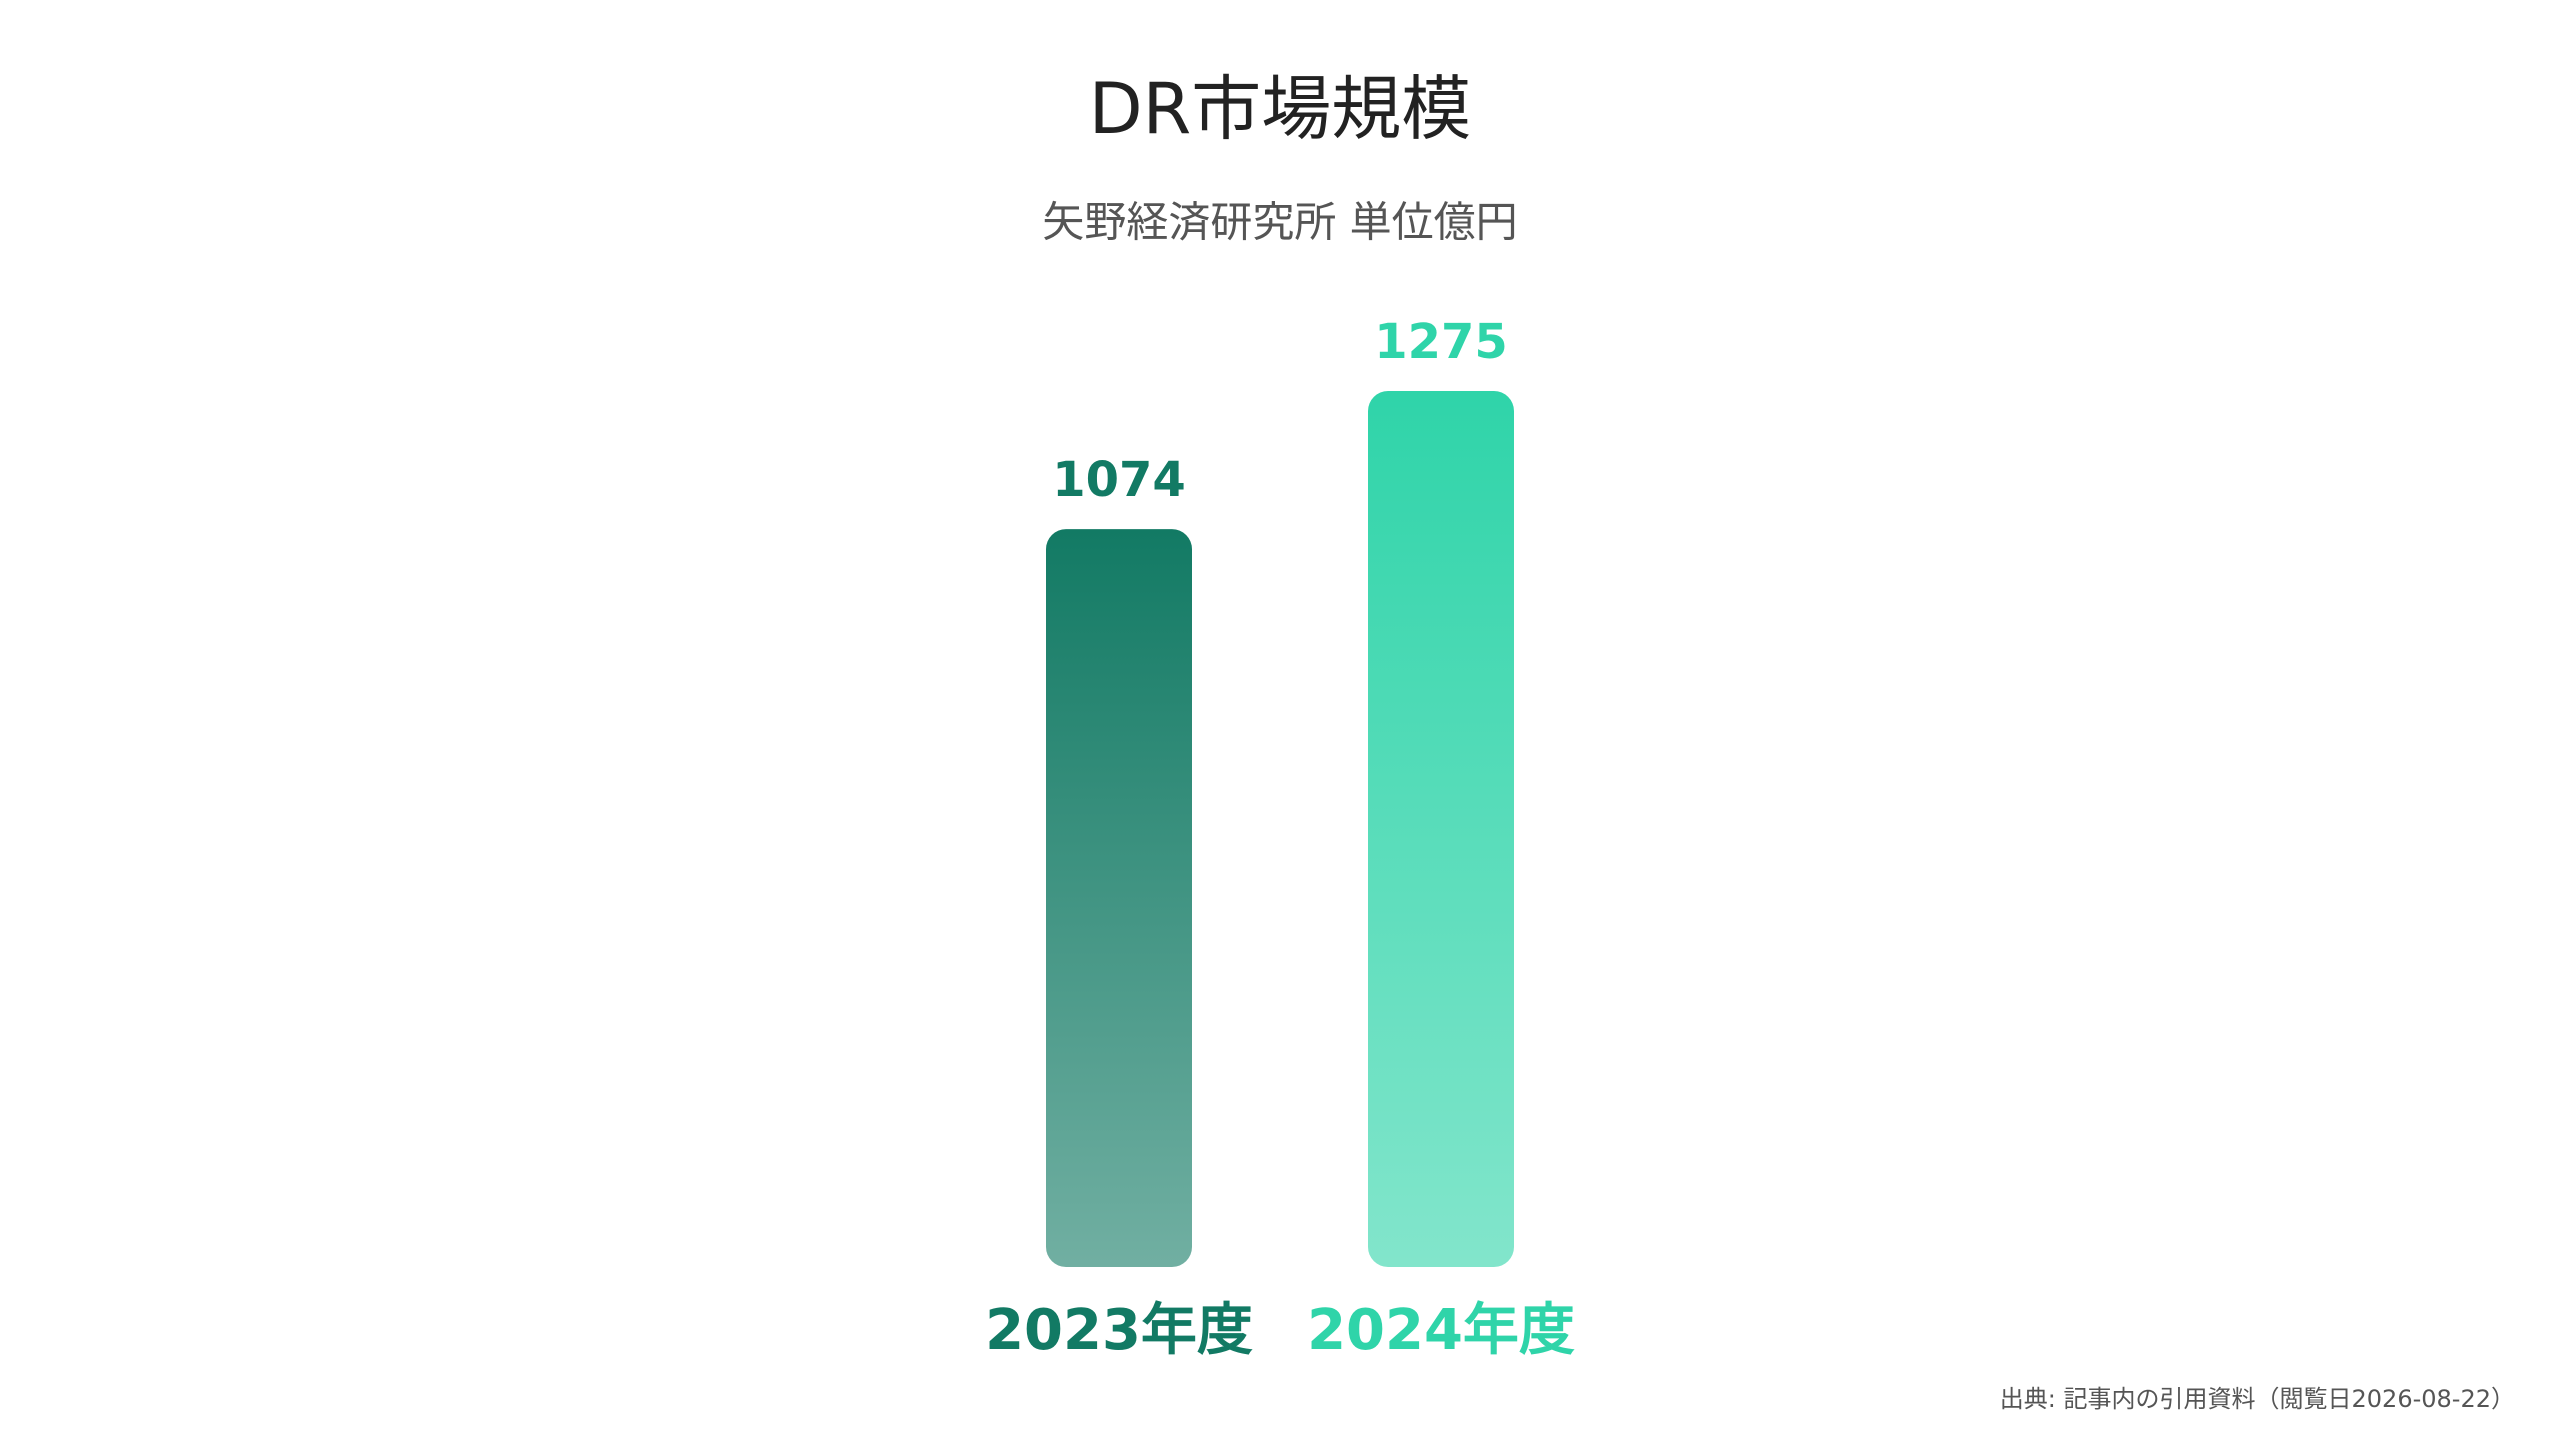  I want to click on chart-subtitle: 矢野経済研究所 単位億円, so click(1279, 222).